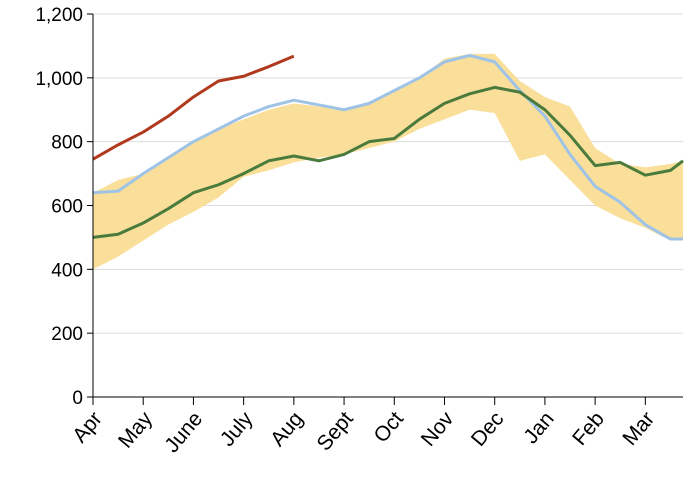 This screenshot has height=496, width=684. What do you see at coordinates (588, 428) in the screenshot?
I see `x-tick-label: Feb` at bounding box center [588, 428].